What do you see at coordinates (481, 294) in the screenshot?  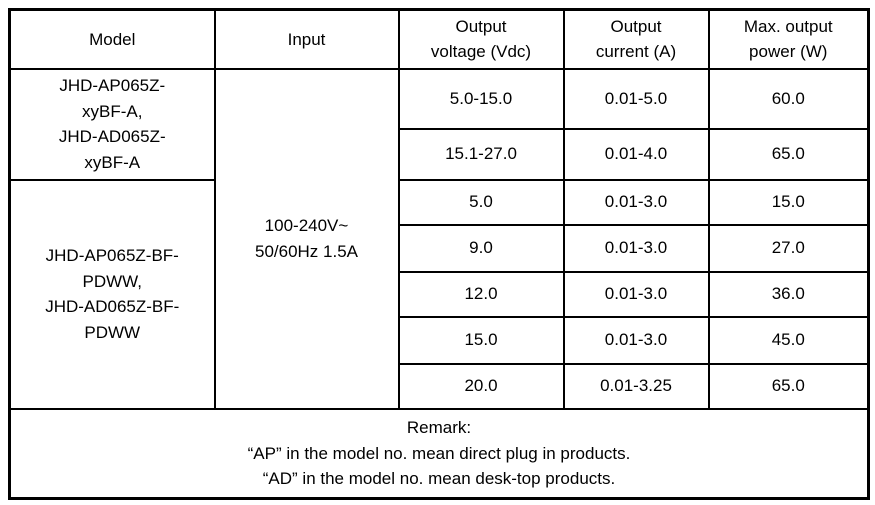 I see `output-voltage-cell: 12.0` at bounding box center [481, 294].